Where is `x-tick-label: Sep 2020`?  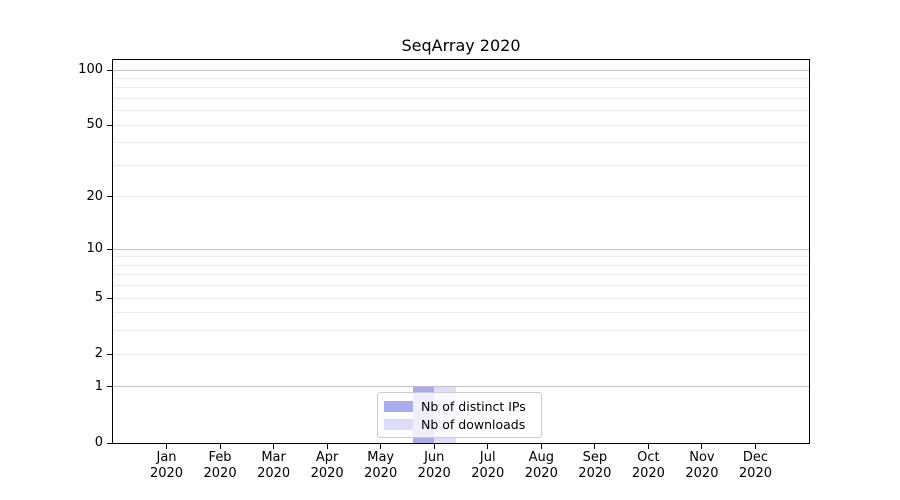
x-tick-label: Sep 2020 is located at coordinates (595, 465).